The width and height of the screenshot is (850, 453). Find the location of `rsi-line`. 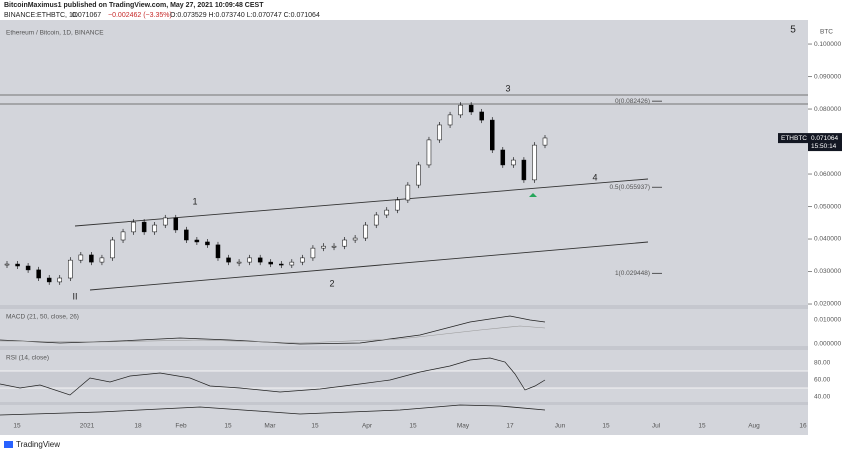

rsi-line is located at coordinates (273, 376).